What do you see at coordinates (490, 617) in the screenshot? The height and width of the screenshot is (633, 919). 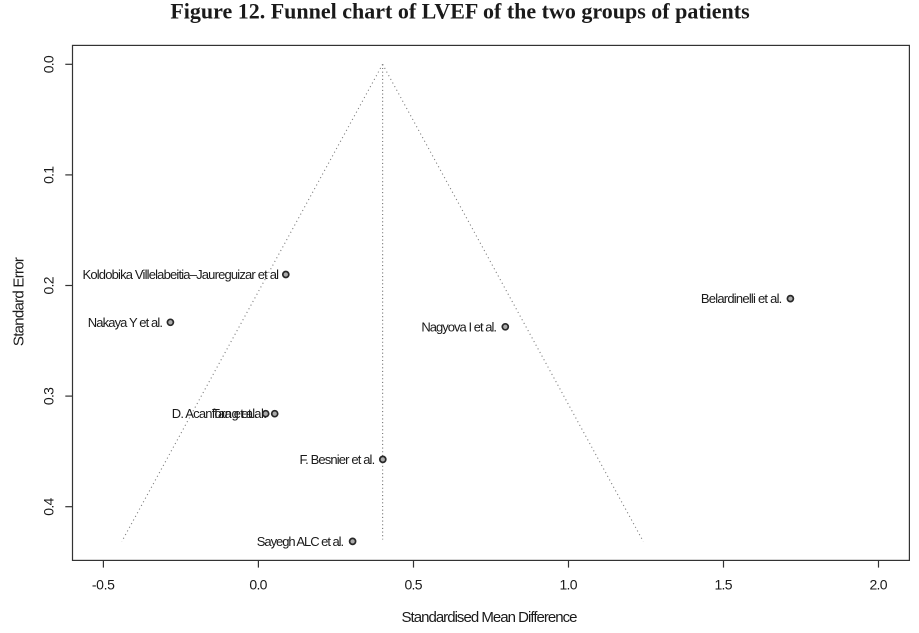 I see `svg-text: Standardised Mean Difference` at bounding box center [490, 617].